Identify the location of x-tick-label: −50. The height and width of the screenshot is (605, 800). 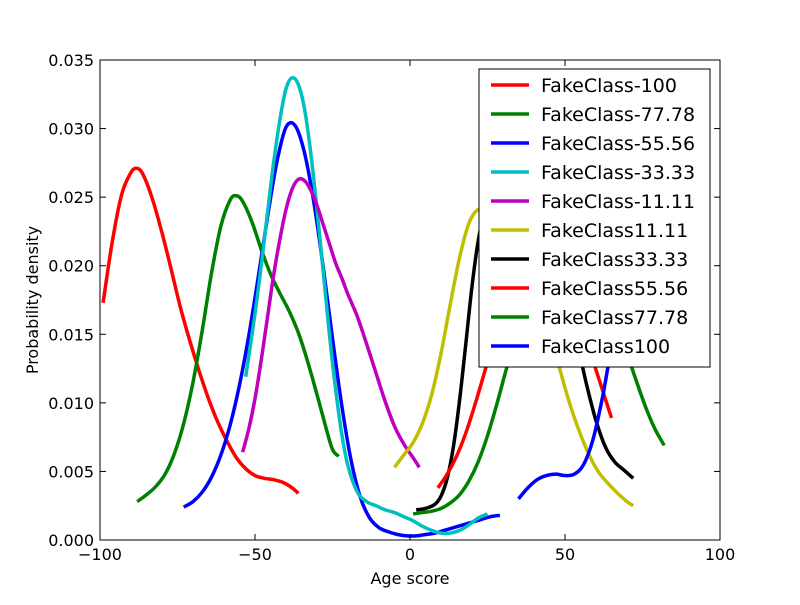
(255, 554).